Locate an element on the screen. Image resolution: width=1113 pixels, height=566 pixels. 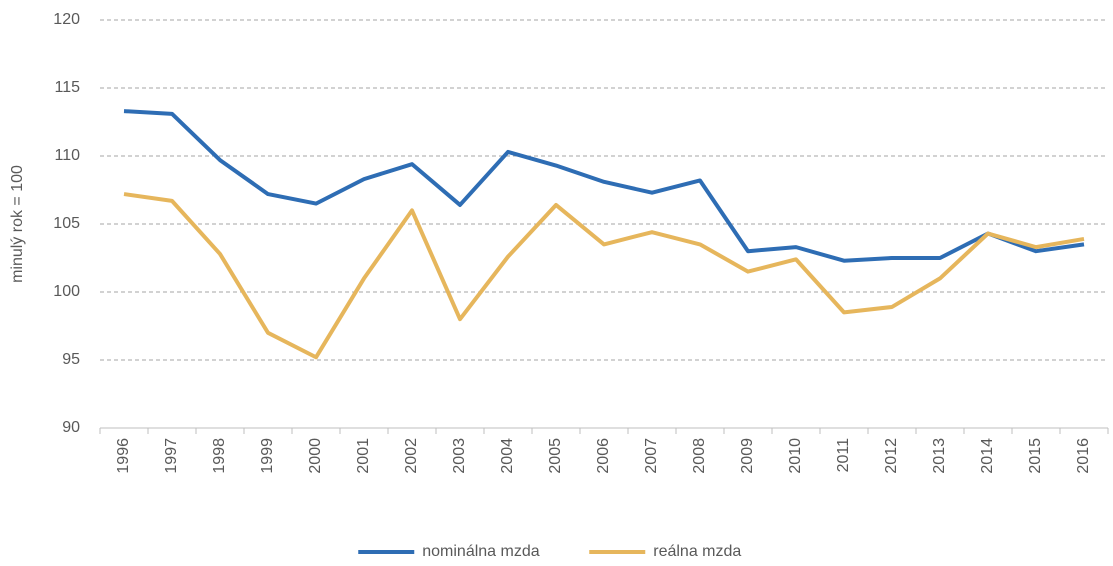
x-tick-label: 1997 is located at coordinates (171, 456).